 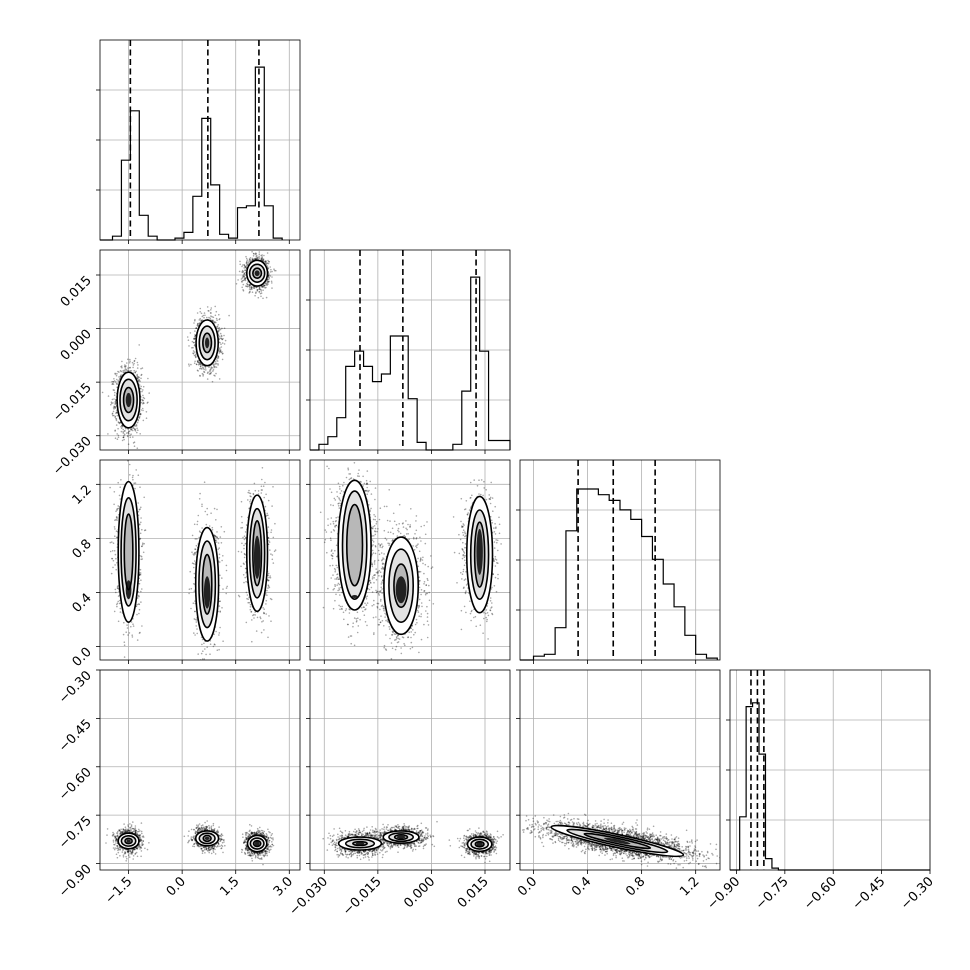 I want to click on x-tick-label: 0.4, so click(x=581, y=886).